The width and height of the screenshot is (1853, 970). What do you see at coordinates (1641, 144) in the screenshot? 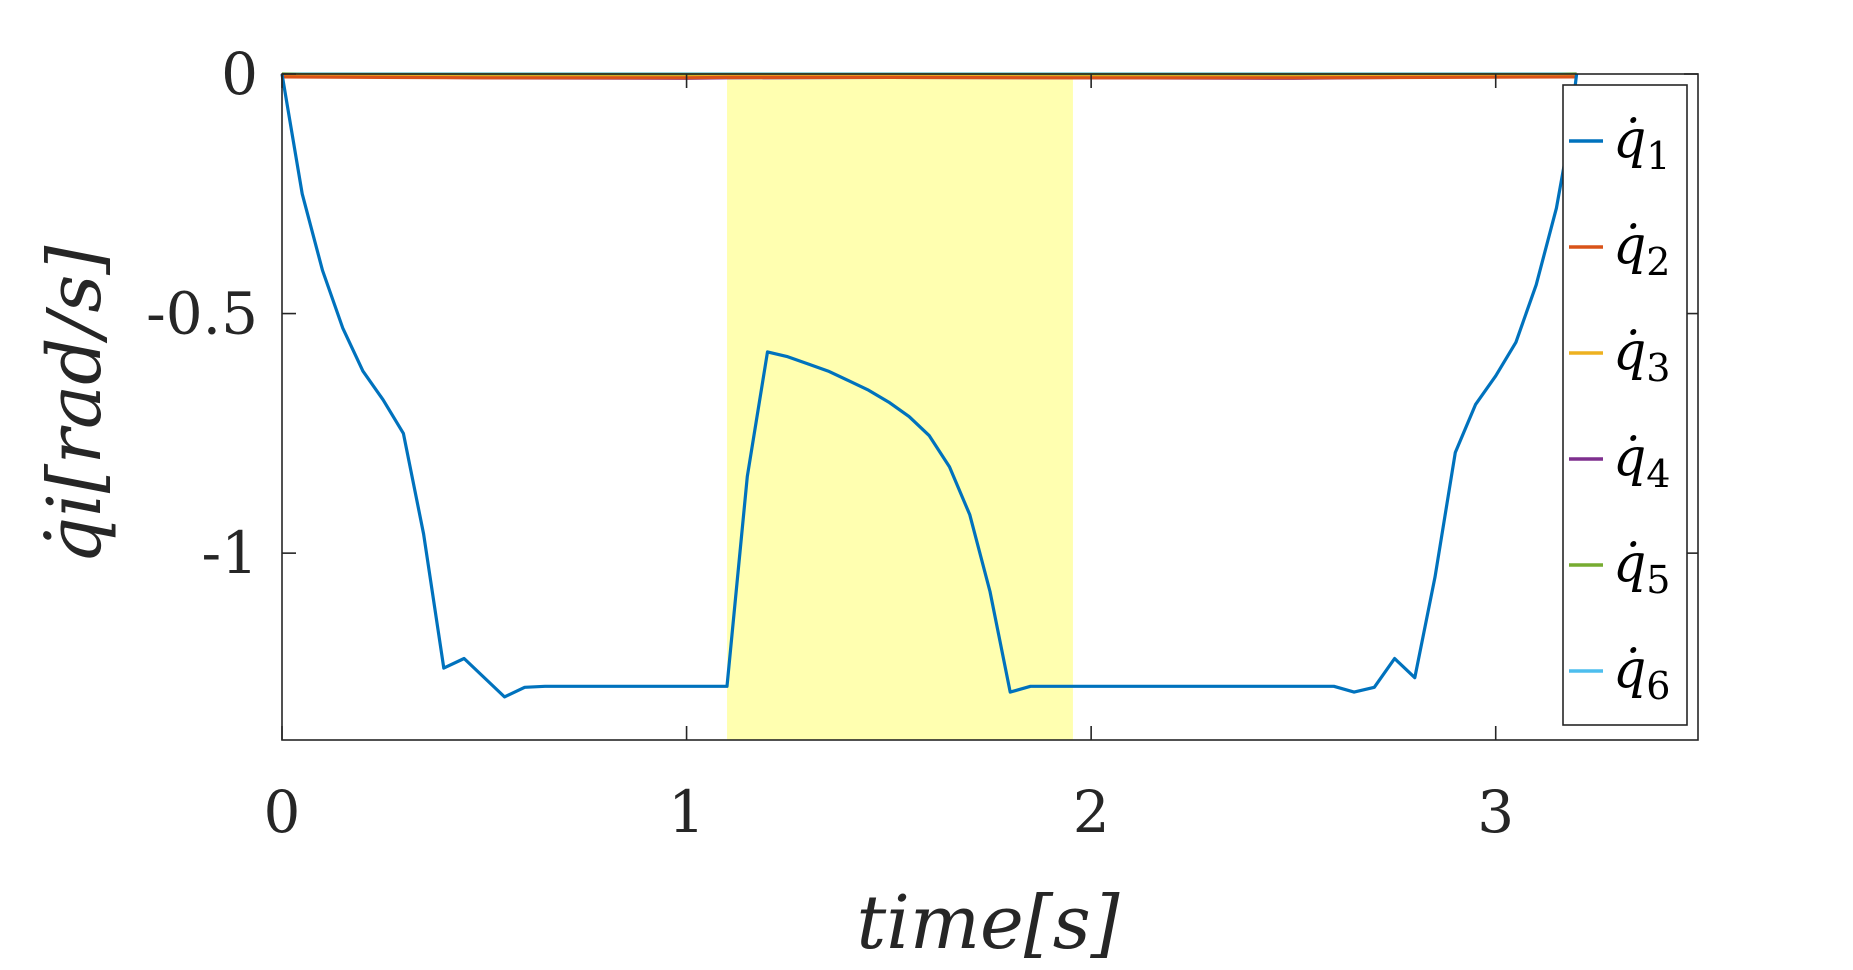
I see `legend-entry-1: q̇1` at bounding box center [1641, 144].